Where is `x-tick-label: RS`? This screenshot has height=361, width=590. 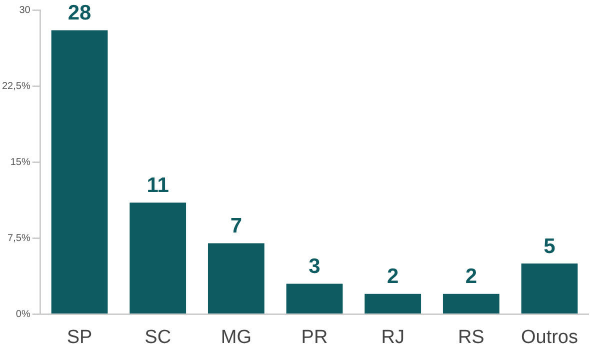 x-tick-label: RS is located at coordinates (471, 337).